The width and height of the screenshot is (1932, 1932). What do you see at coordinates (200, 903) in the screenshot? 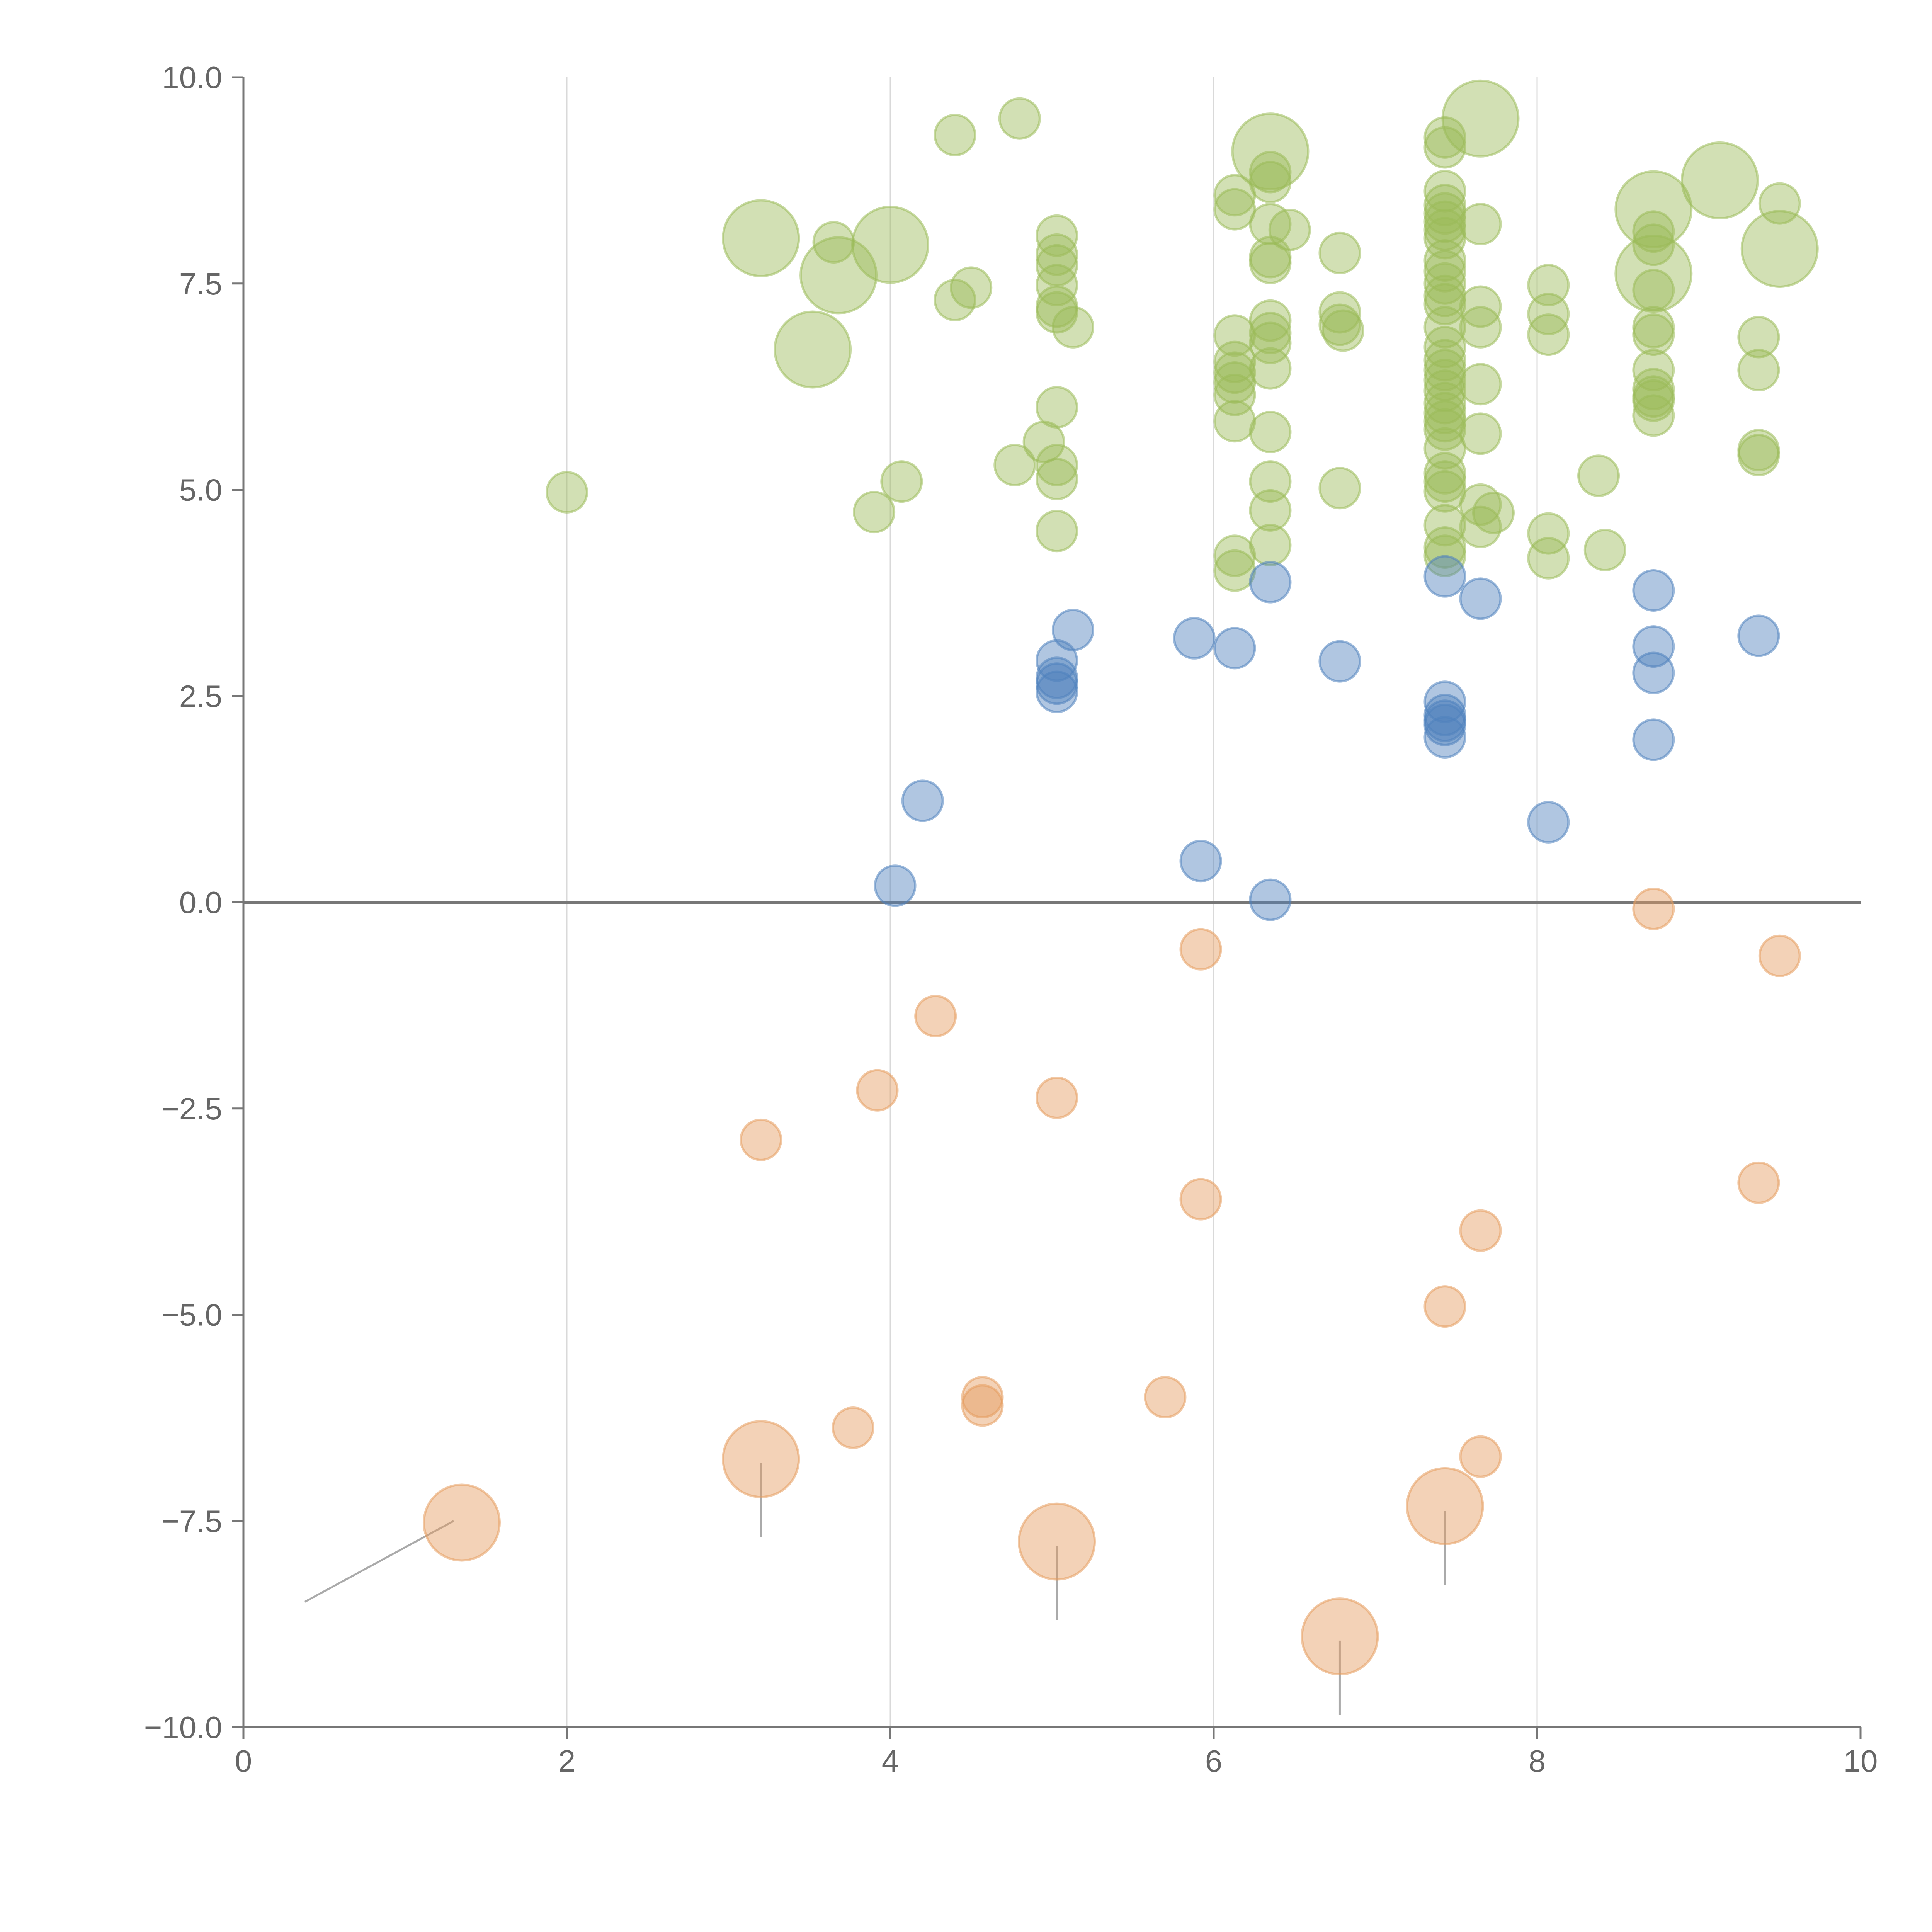
I see `y-tick-label: 0.0` at bounding box center [200, 903].